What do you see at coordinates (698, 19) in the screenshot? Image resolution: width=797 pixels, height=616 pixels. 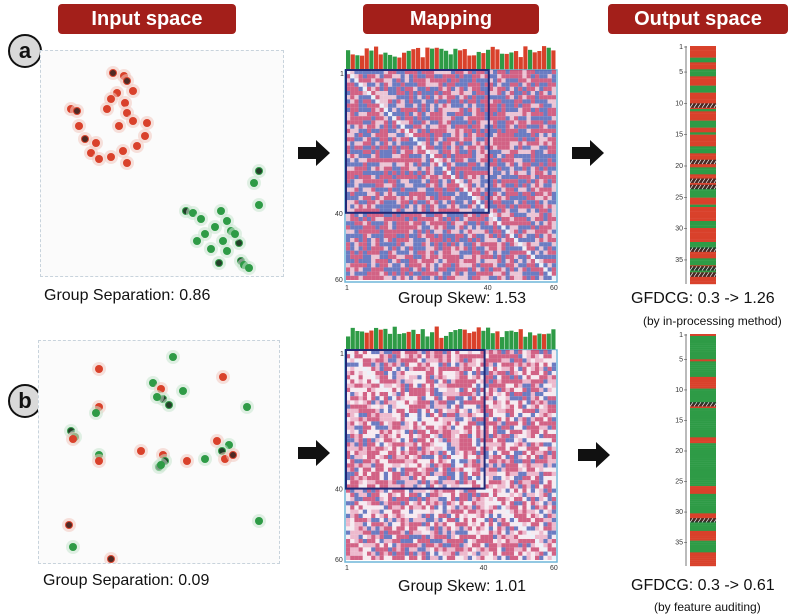 I see `header-output-space: Output space` at bounding box center [698, 19].